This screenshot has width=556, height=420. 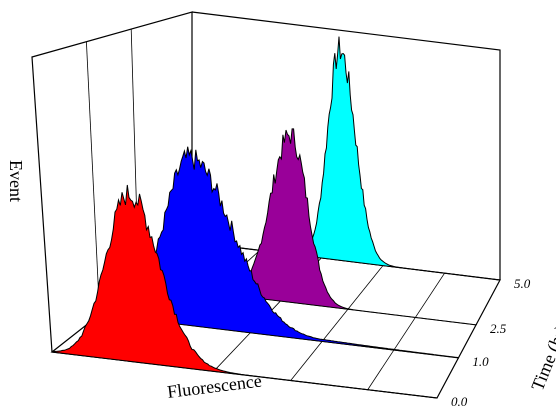 What do you see at coordinates (491, 342) in the screenshot?
I see `z-axis-ticks: 0.0 1.0 2.5 5.0` at bounding box center [491, 342].